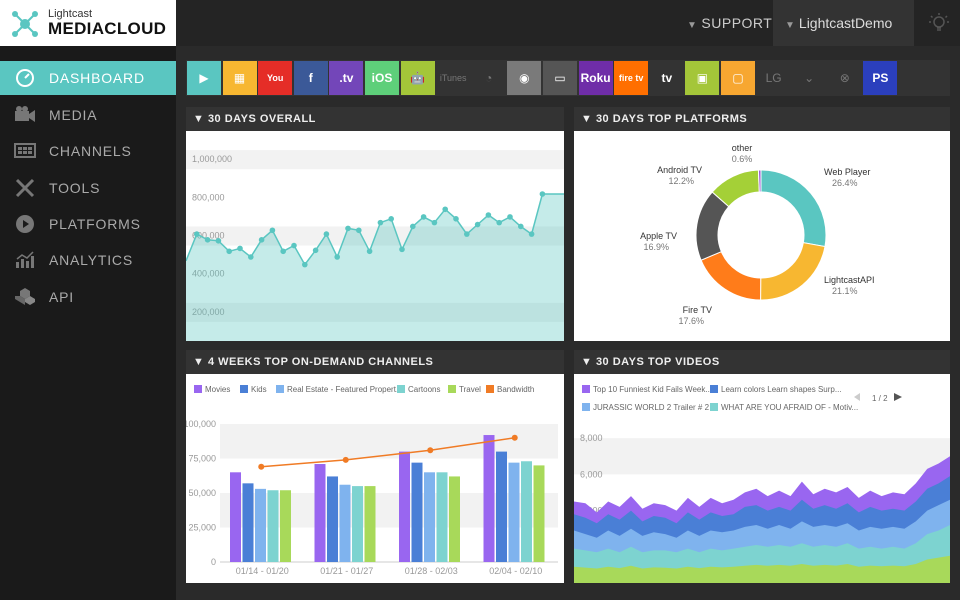 The width and height of the screenshot is (960, 600). Describe the element at coordinates (217, 389) in the screenshot. I see `legend-label: Movies` at that location.